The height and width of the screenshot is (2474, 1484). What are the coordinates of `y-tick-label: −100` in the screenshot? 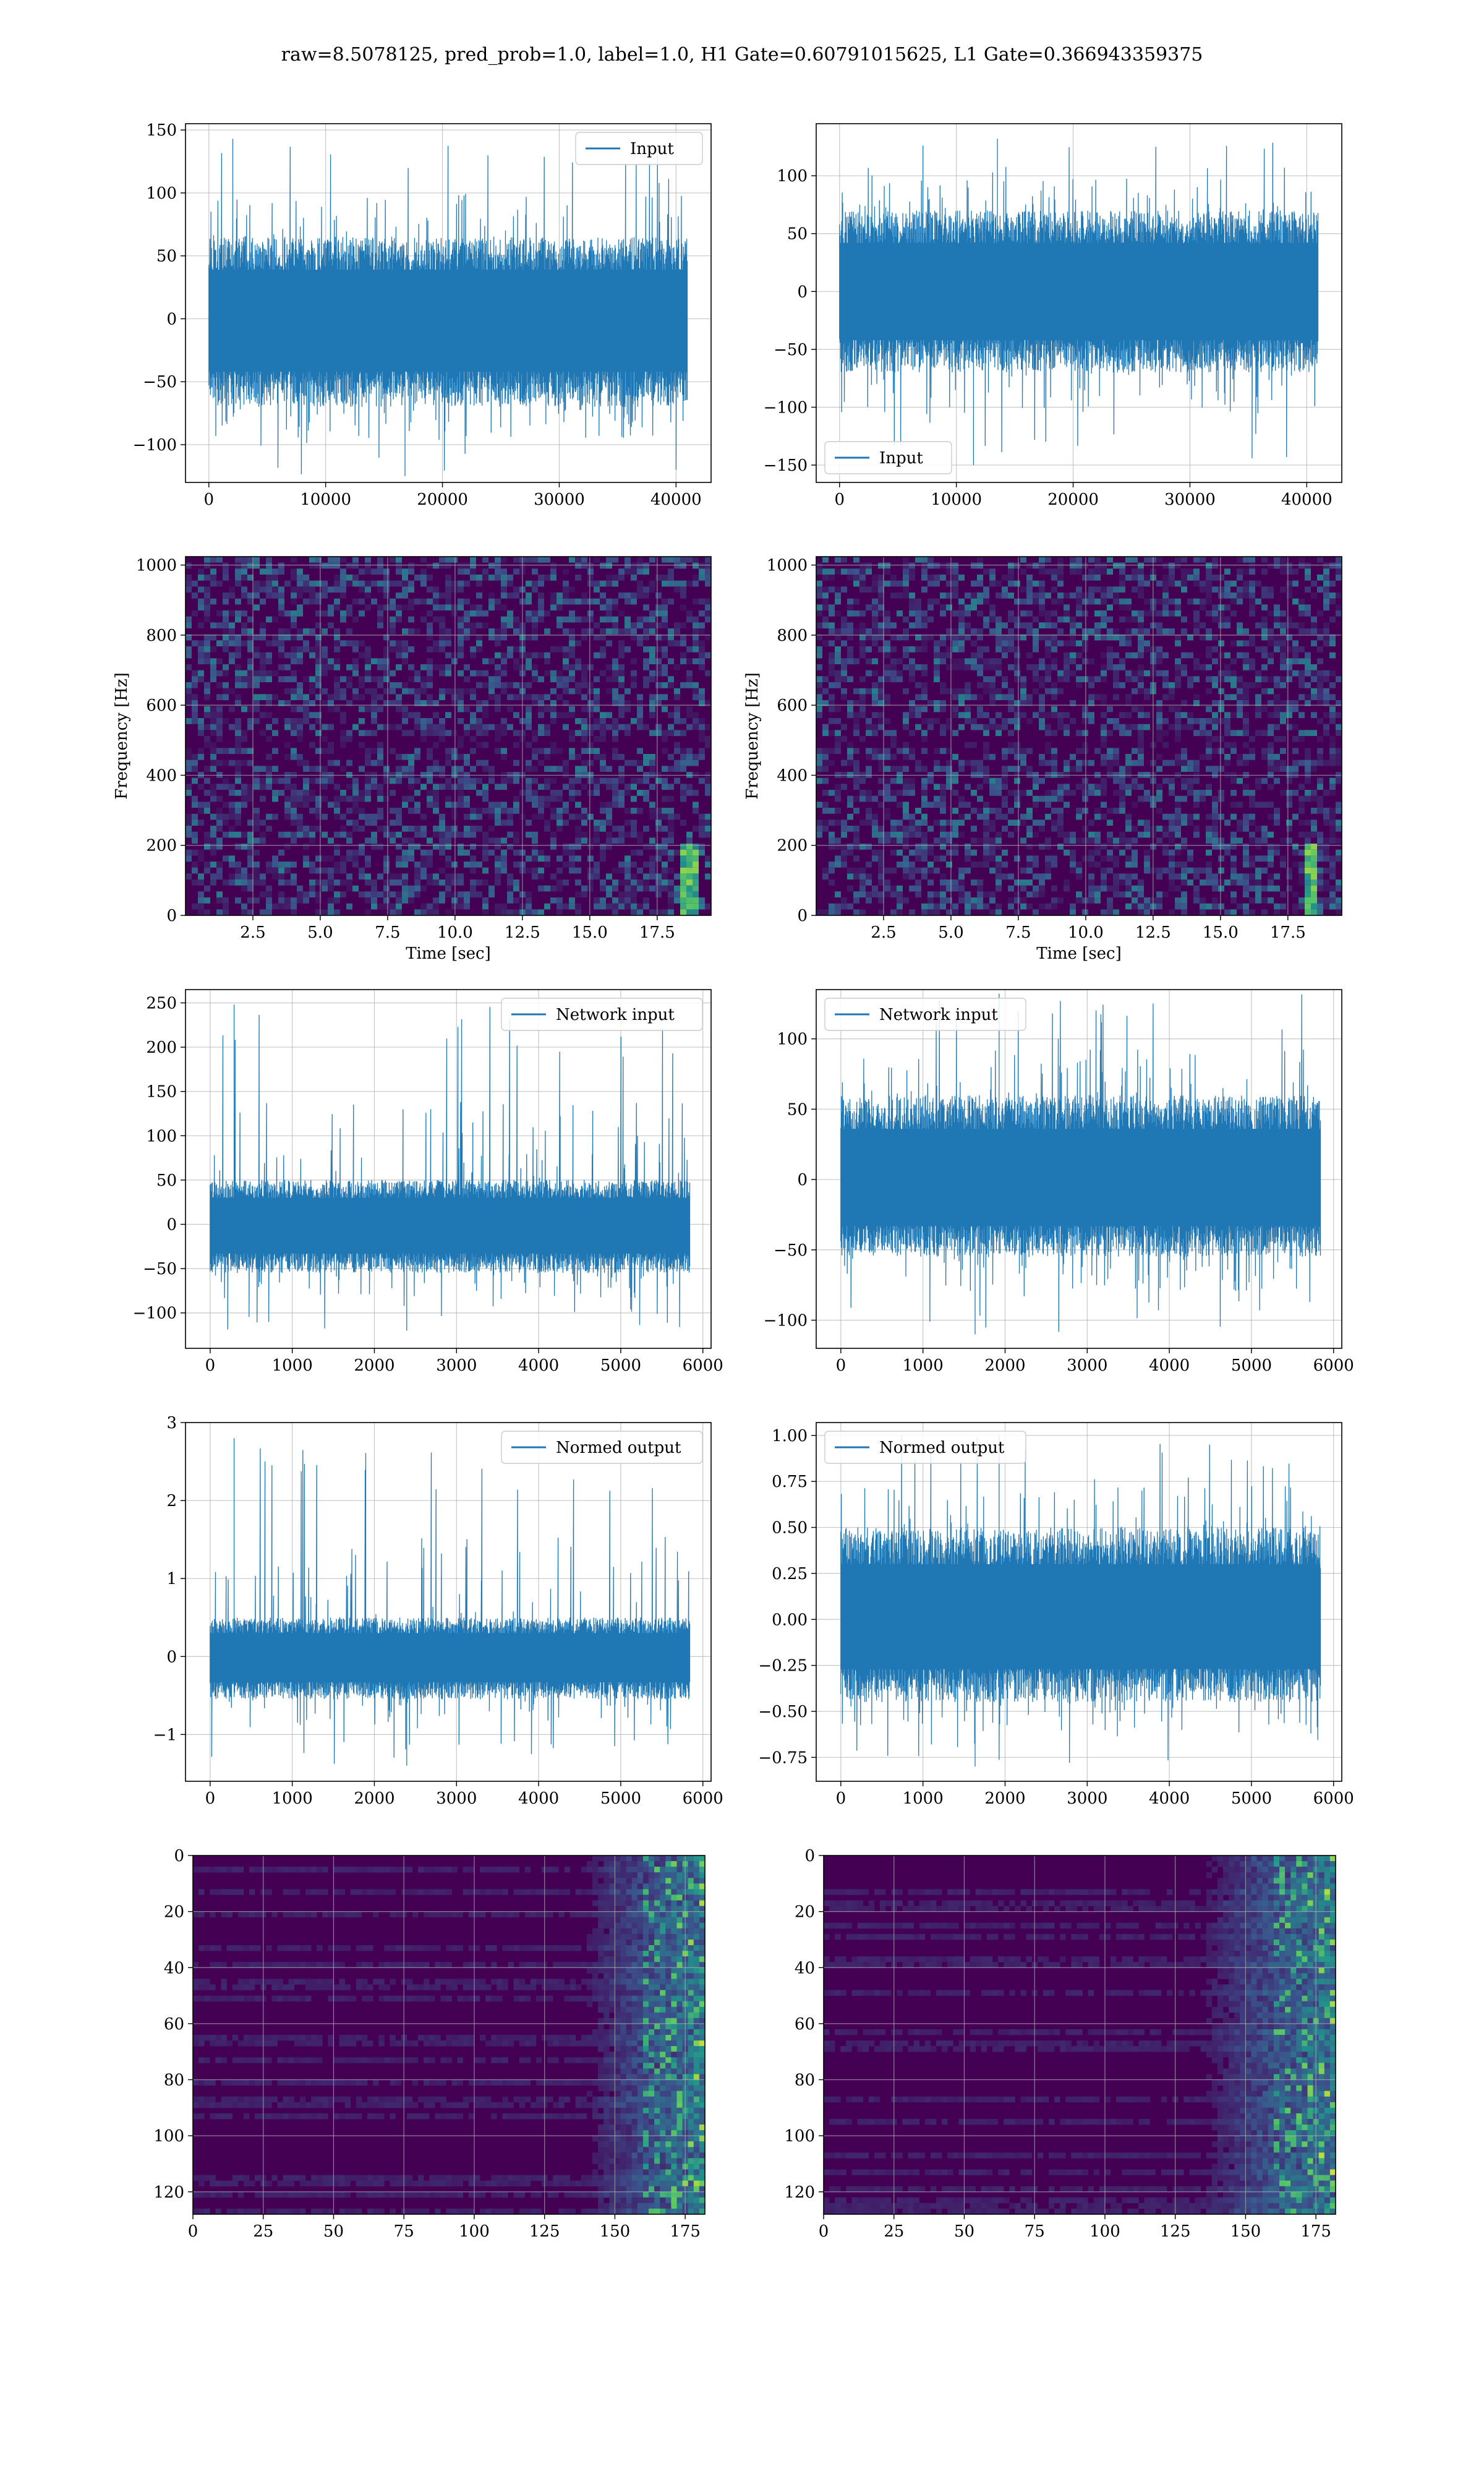 It's located at (786, 407).